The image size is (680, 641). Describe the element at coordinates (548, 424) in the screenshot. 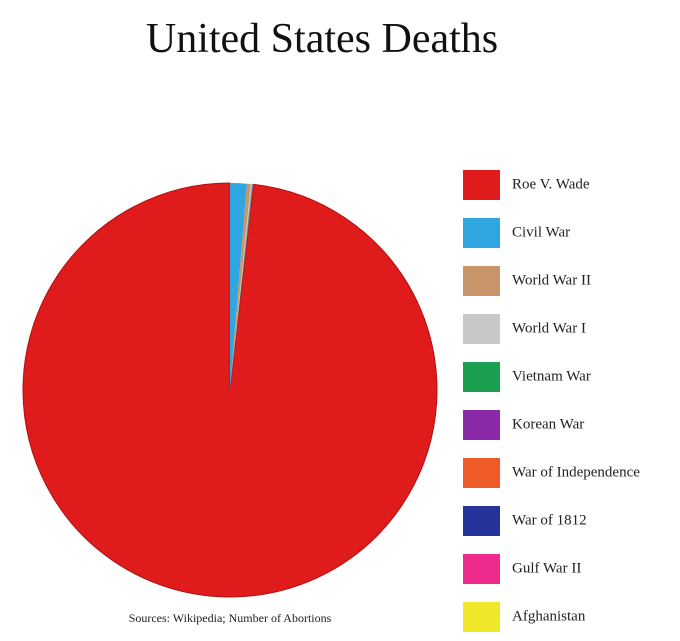

I see `legend-label: Korean War` at that location.